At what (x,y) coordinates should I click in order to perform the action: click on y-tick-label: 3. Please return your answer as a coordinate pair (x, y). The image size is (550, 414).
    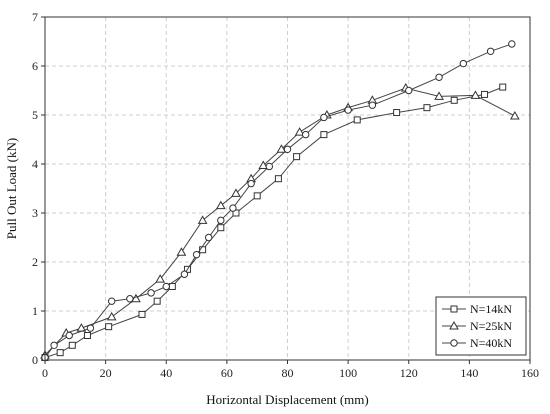
    Looking at the image, I should click on (35, 213).